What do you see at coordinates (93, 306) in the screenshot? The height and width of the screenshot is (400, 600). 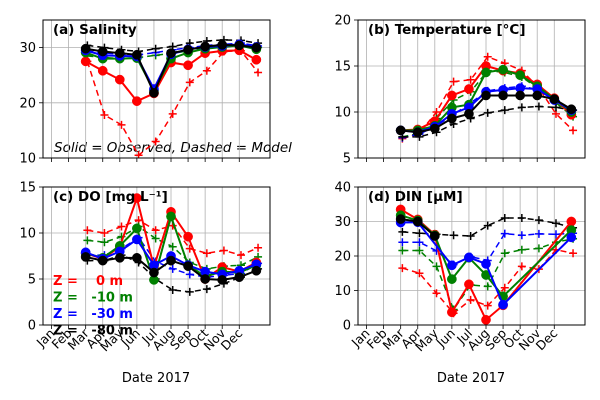 I see `depth-legend: Z = 0 m Z = -10 mZ = -30 m Z = -80 m` at bounding box center [93, 306].